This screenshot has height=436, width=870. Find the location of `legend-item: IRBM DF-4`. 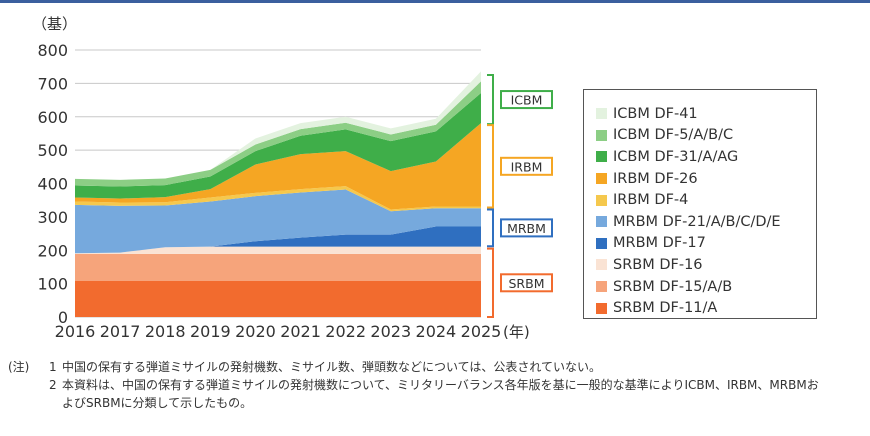

legend-item: IRBM DF-4 is located at coordinates (706, 200).